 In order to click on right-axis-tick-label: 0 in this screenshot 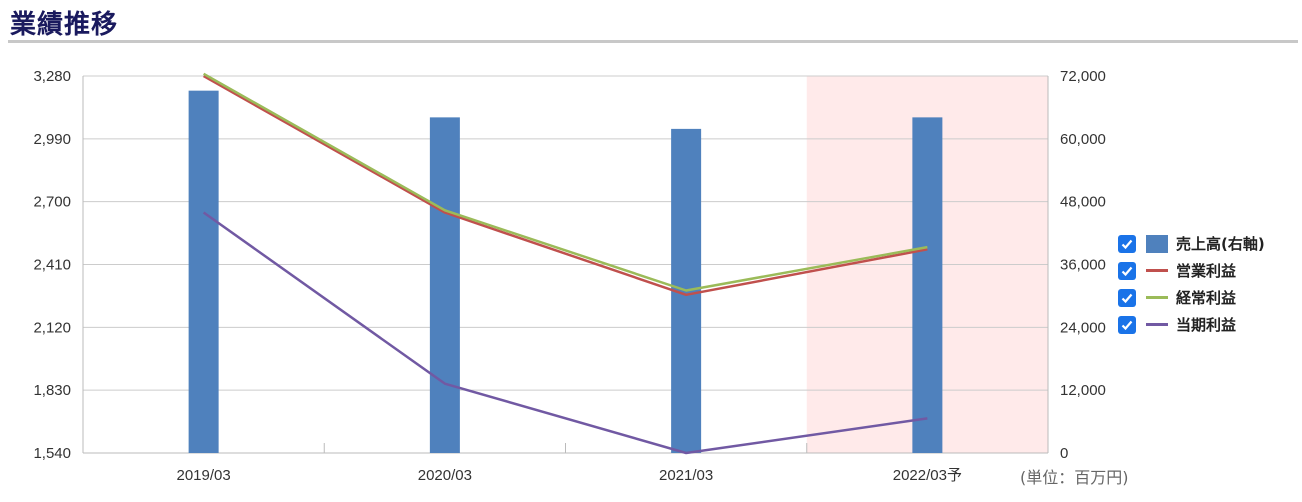, I will do `click(1064, 453)`.